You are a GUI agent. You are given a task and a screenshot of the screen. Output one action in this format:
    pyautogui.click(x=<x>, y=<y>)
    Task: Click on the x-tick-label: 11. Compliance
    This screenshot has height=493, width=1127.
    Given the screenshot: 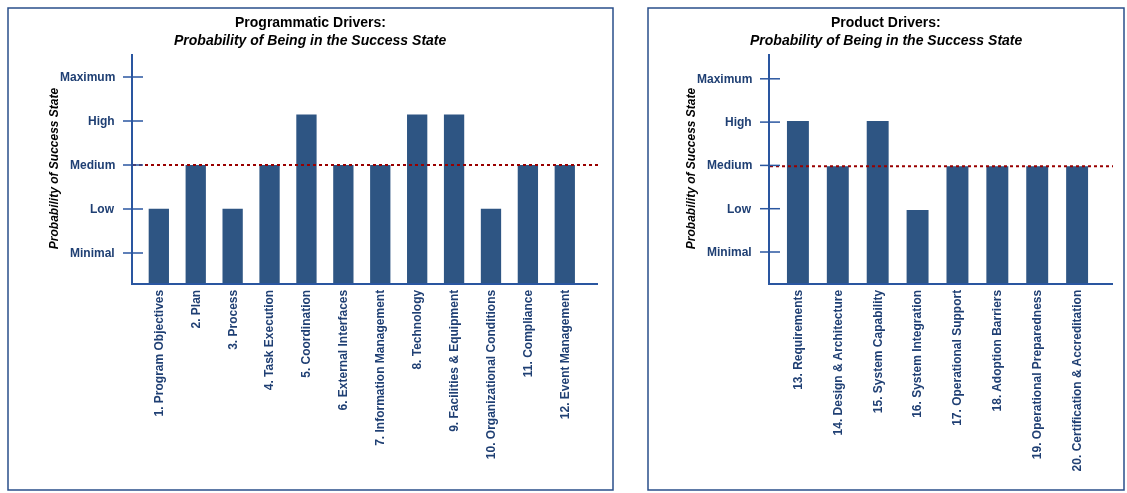 What is the action you would take?
    pyautogui.click(x=527, y=333)
    